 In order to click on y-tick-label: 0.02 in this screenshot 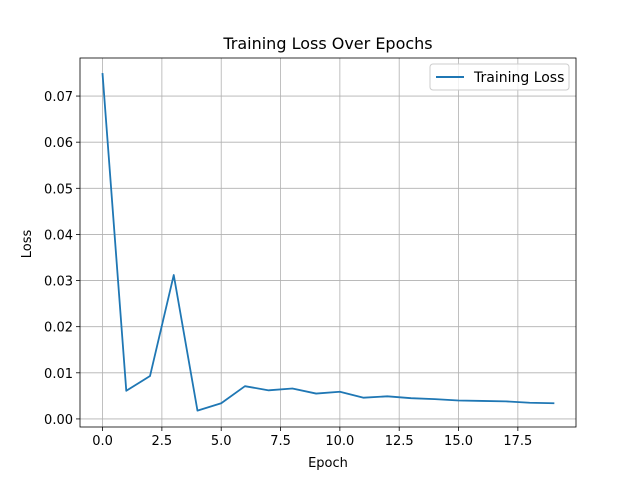, I will do `click(58, 328)`.